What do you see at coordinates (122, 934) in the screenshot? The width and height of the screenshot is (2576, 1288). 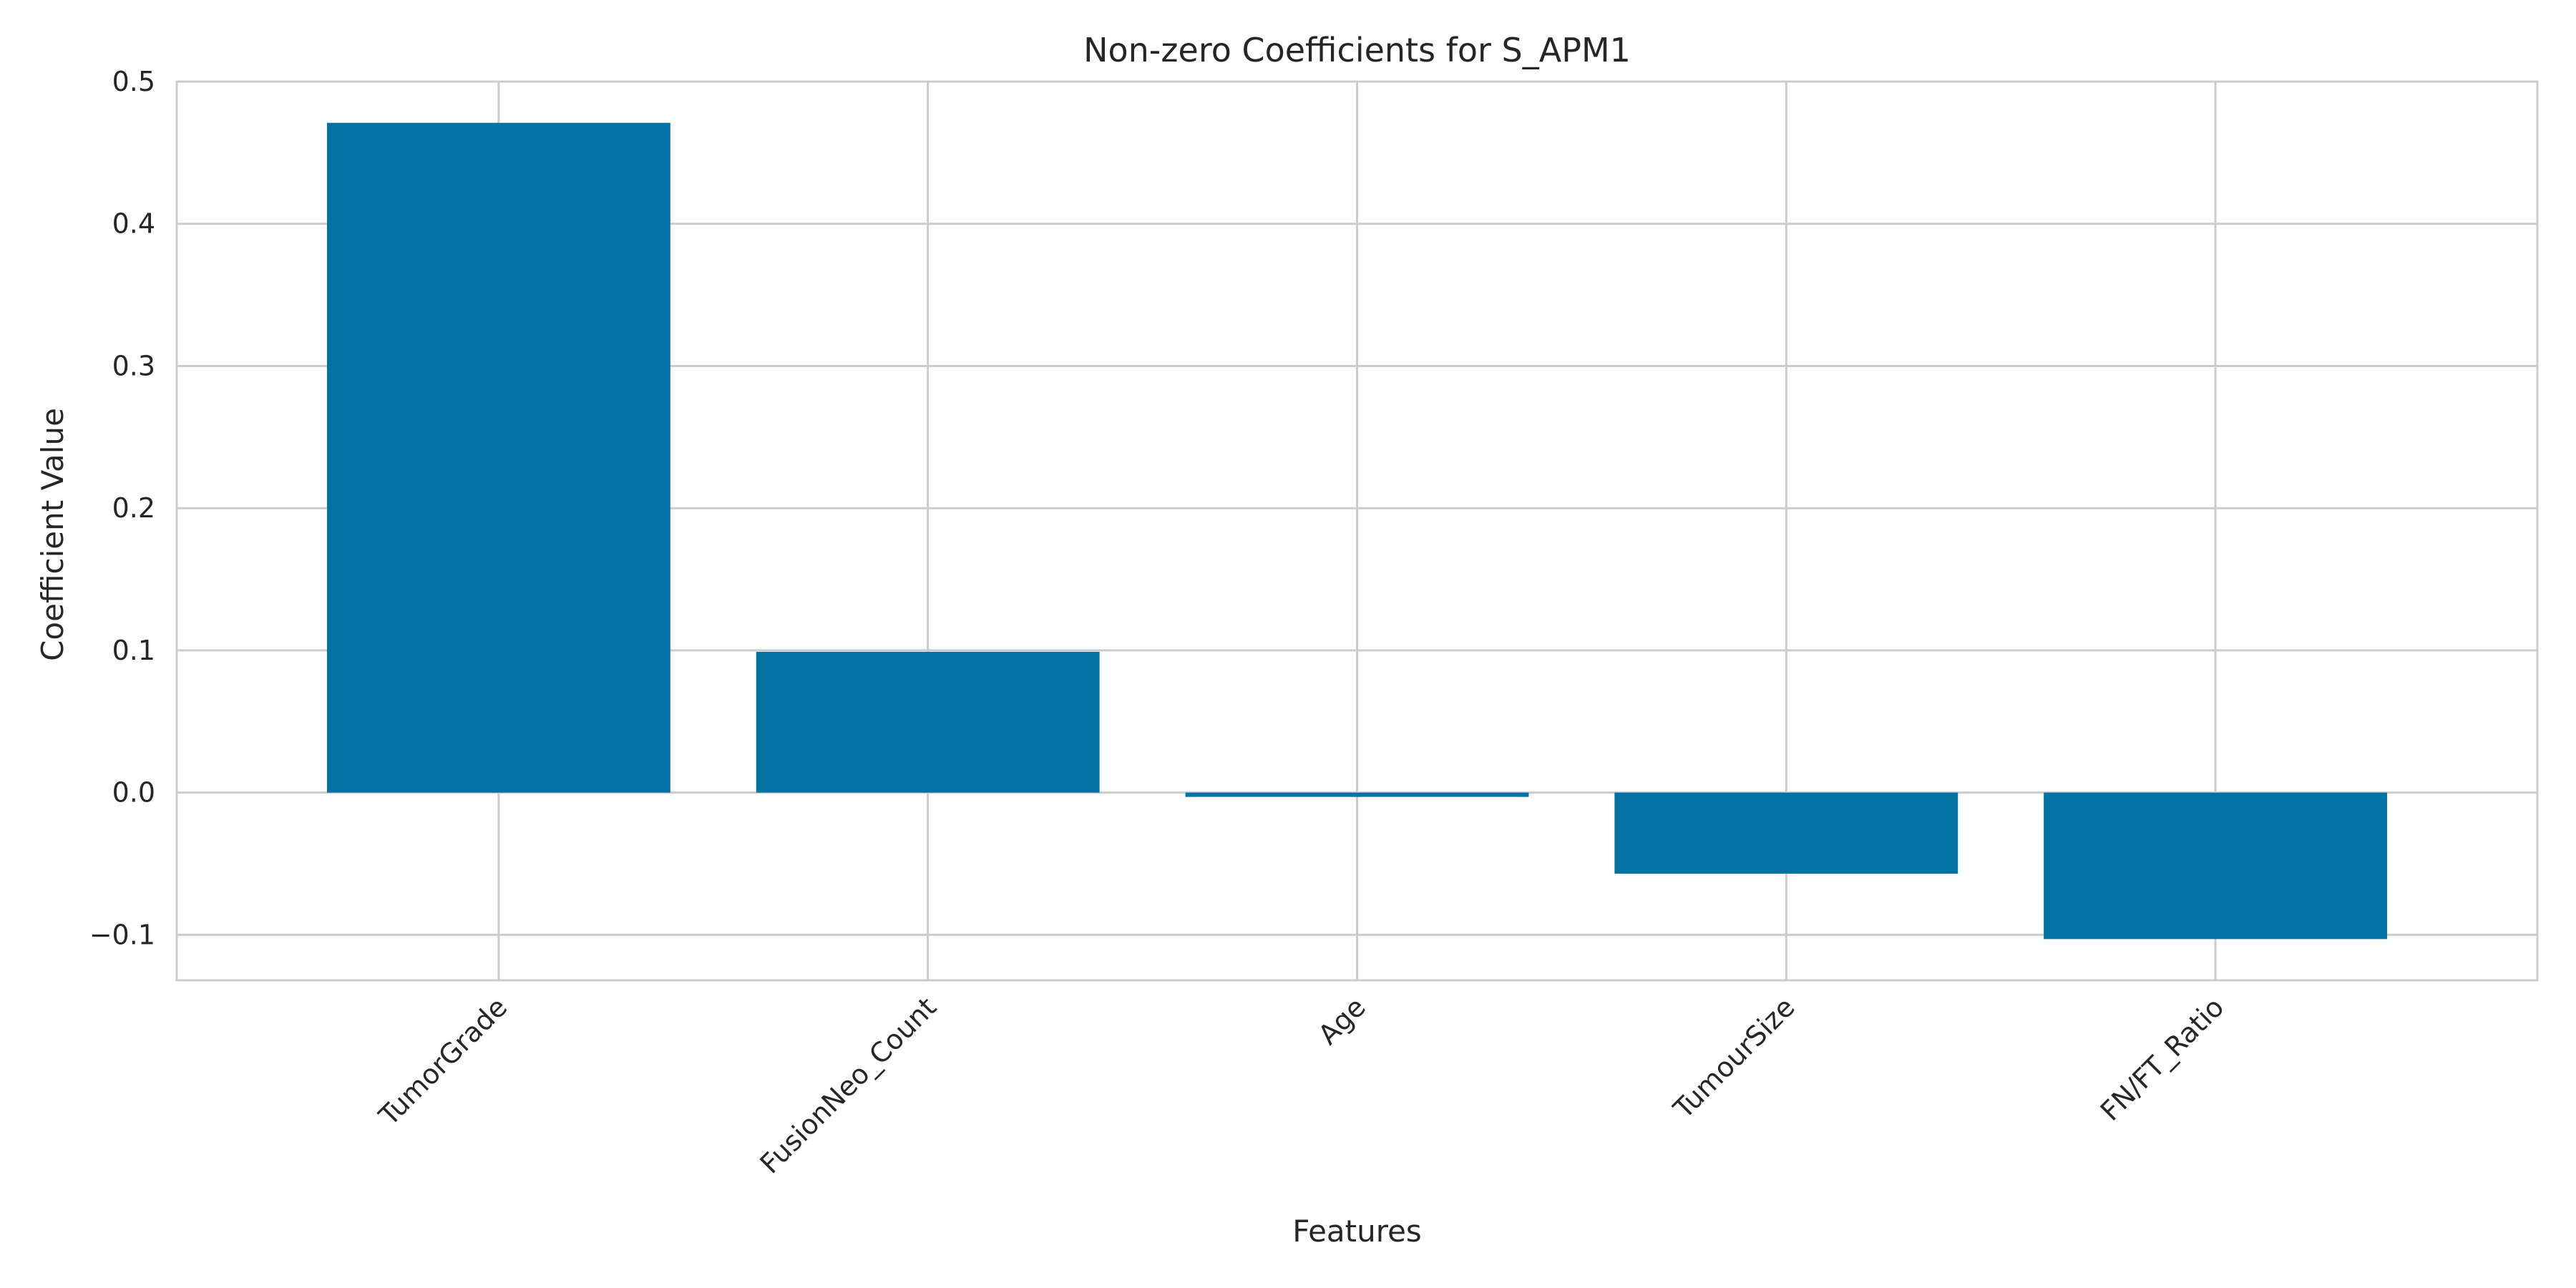 I see `y-tick-label: −0.1` at bounding box center [122, 934].